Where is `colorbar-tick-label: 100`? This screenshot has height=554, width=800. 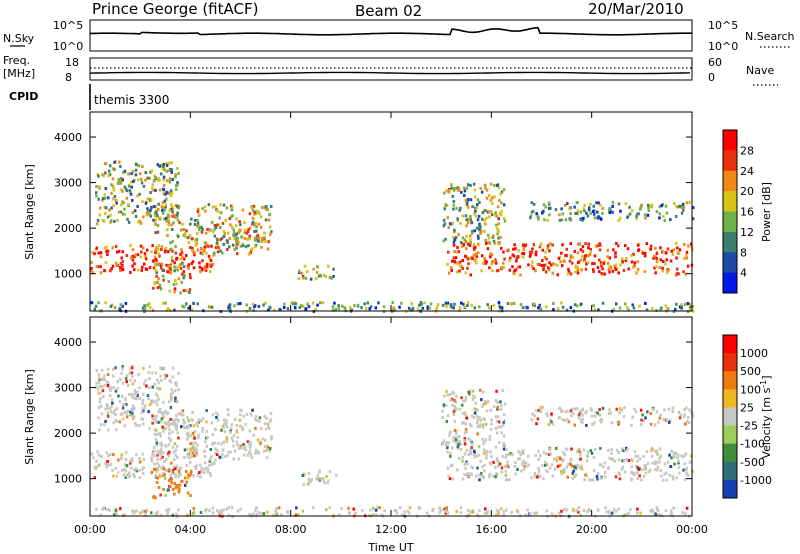 colorbar-tick-label: 100 is located at coordinates (750, 389).